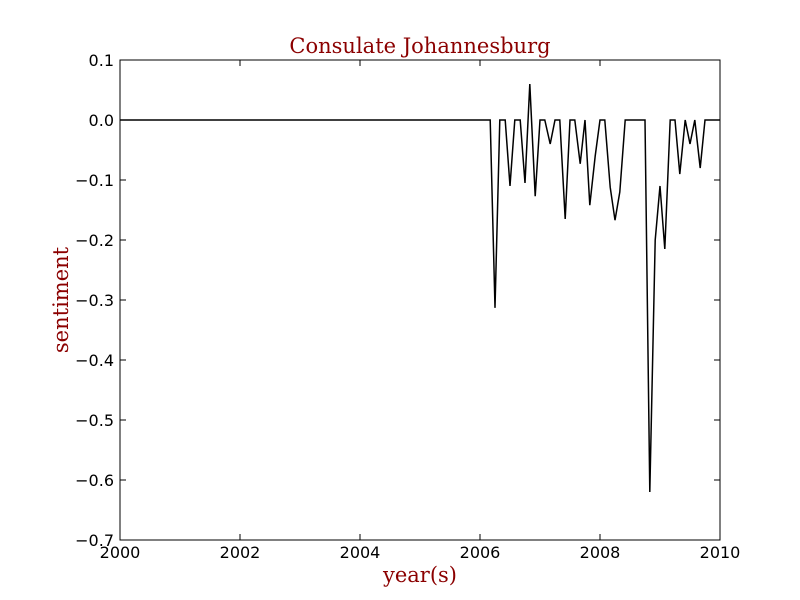 The image size is (800, 600). Describe the element at coordinates (94, 240) in the screenshot. I see `y-tick-label: −0.2` at that location.